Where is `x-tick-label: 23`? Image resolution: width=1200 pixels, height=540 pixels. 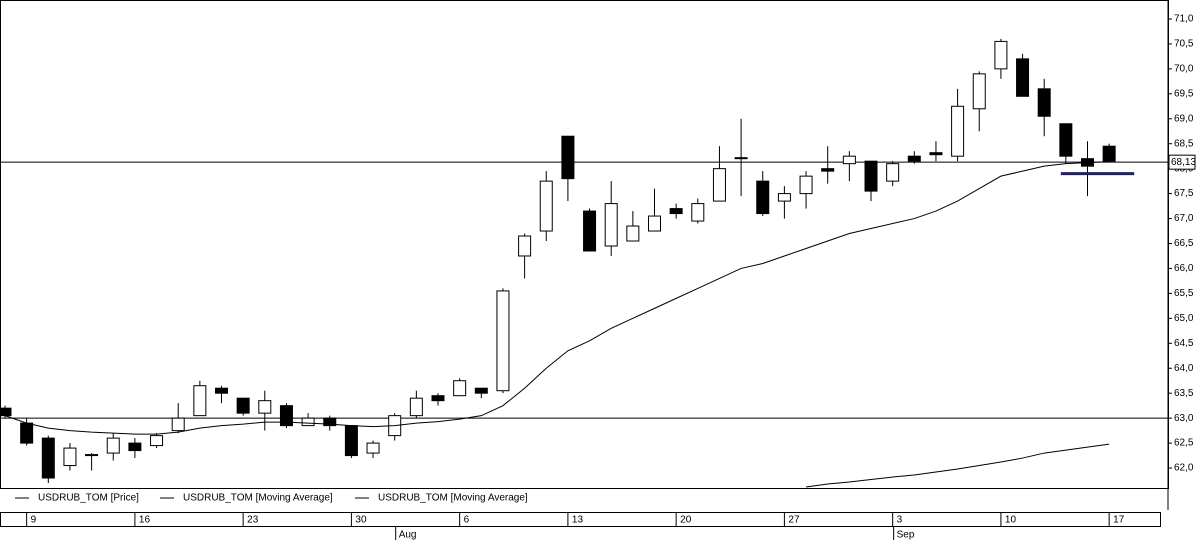 x-tick-label: 23 is located at coordinates (253, 520).